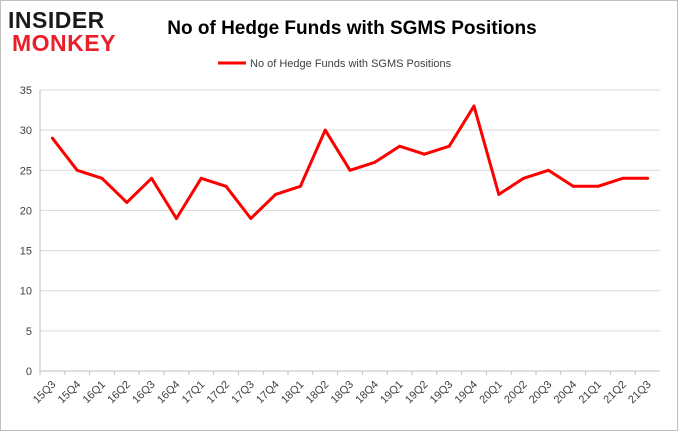 The width and height of the screenshot is (678, 431). What do you see at coordinates (26, 171) in the screenshot?
I see `y-tick-label: 25` at bounding box center [26, 171].